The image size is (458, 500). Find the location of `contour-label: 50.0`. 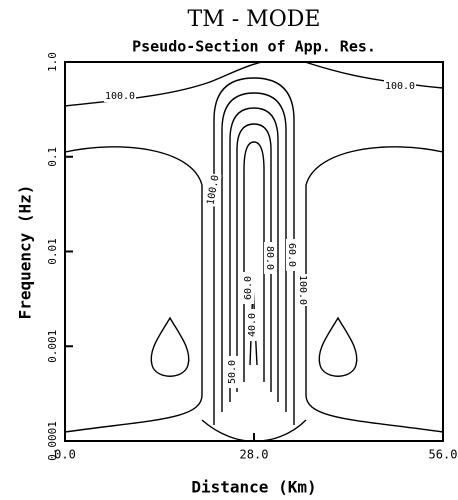

contour-label: 50.0 is located at coordinates (232, 372).